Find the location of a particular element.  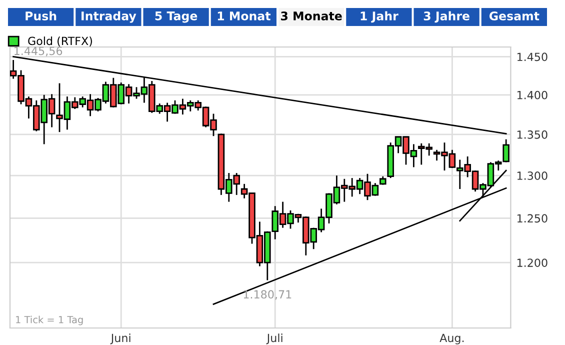

category-label: Intraday is located at coordinates (109, 17).